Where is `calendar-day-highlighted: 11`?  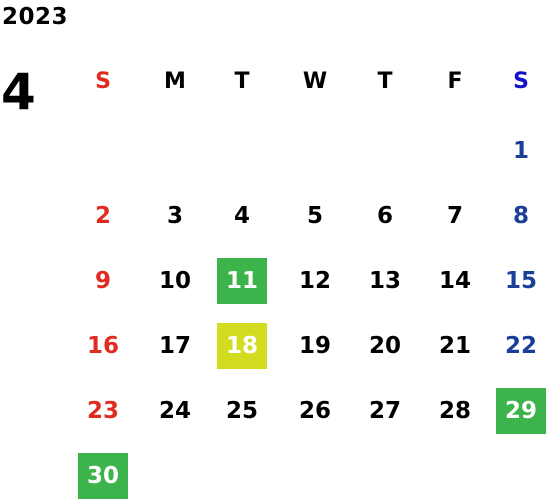 calendar-day-highlighted: 11 is located at coordinates (242, 281).